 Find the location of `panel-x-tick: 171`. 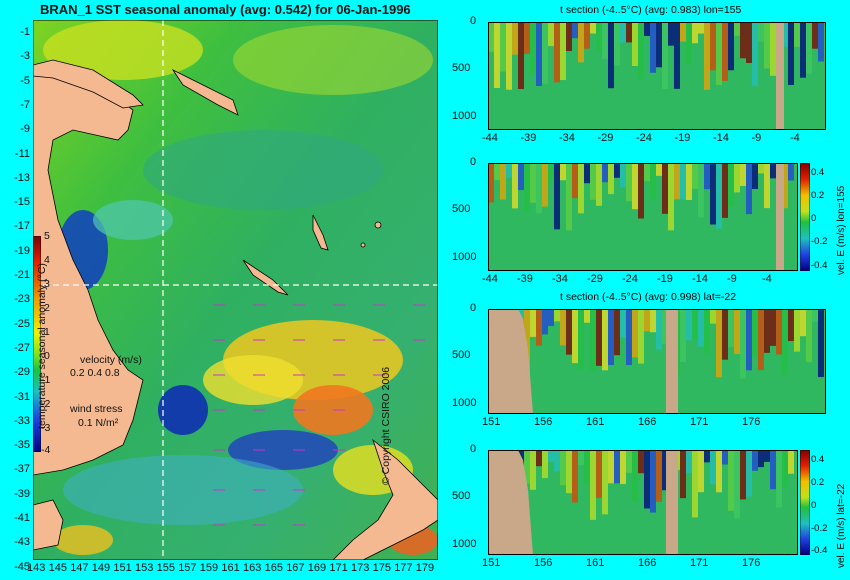

panel-x-tick: 171 is located at coordinates (699, 563).